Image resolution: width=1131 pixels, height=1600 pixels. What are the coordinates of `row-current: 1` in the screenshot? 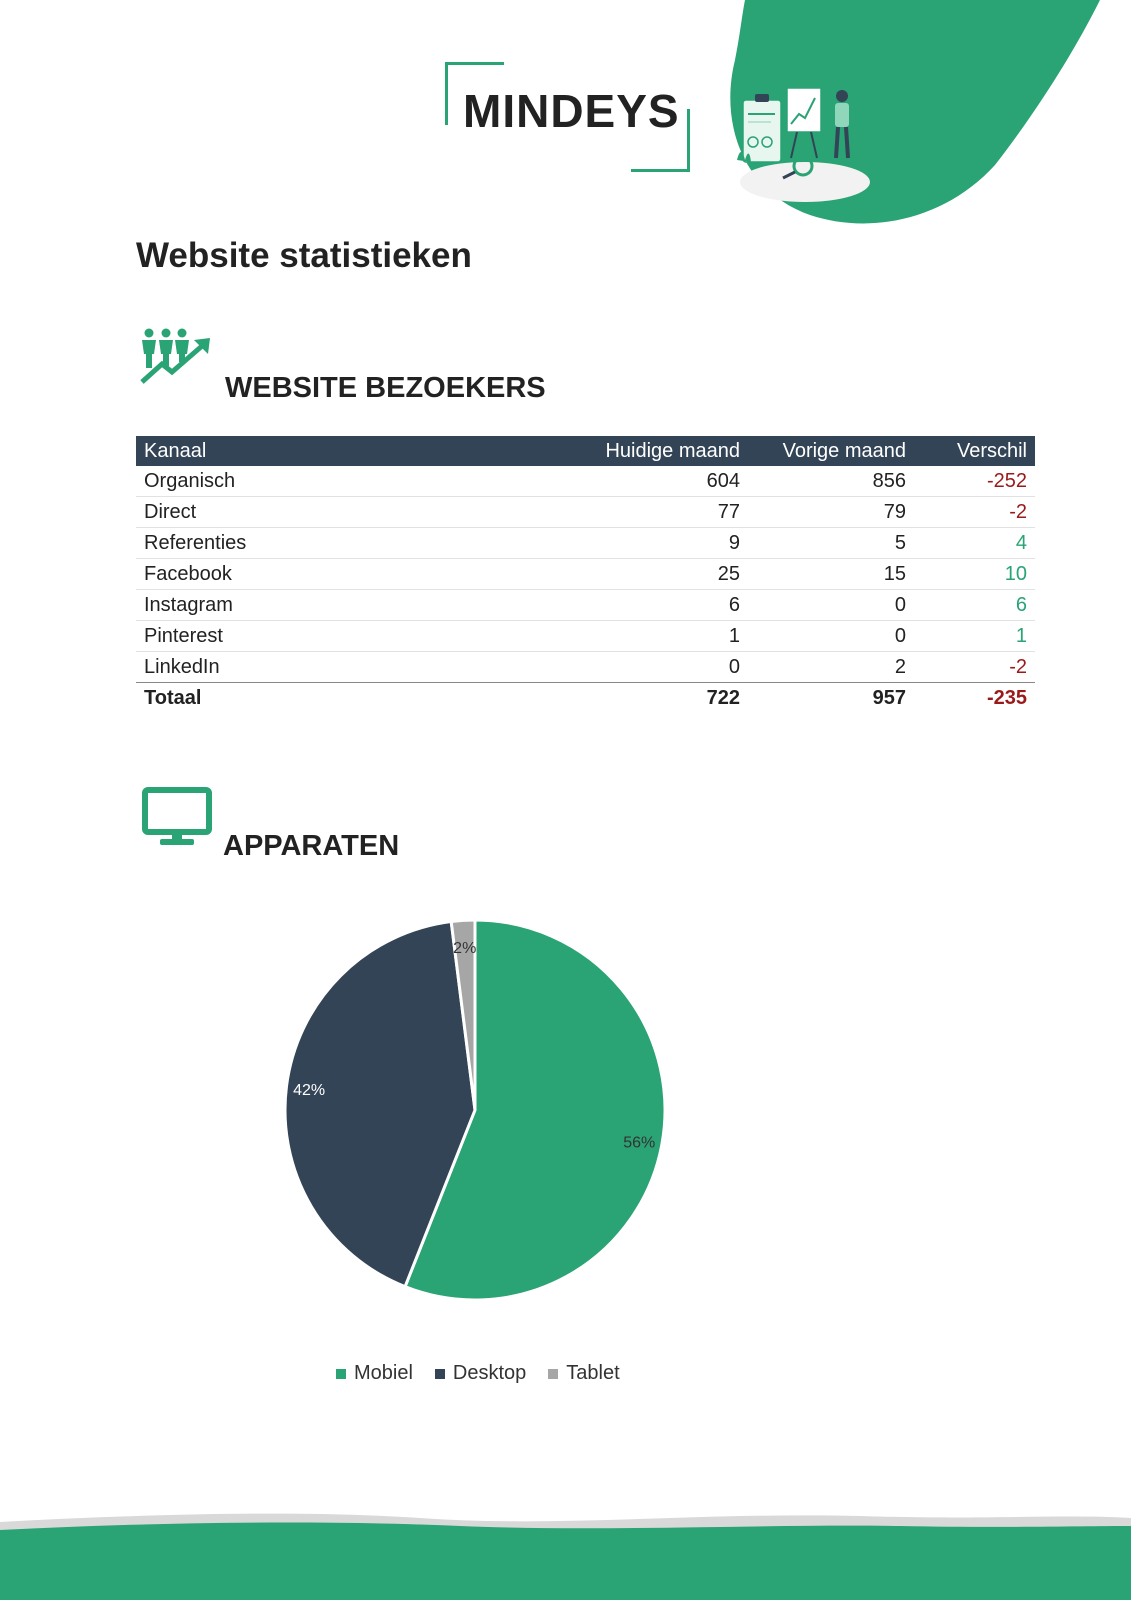 It's located at (650, 636).